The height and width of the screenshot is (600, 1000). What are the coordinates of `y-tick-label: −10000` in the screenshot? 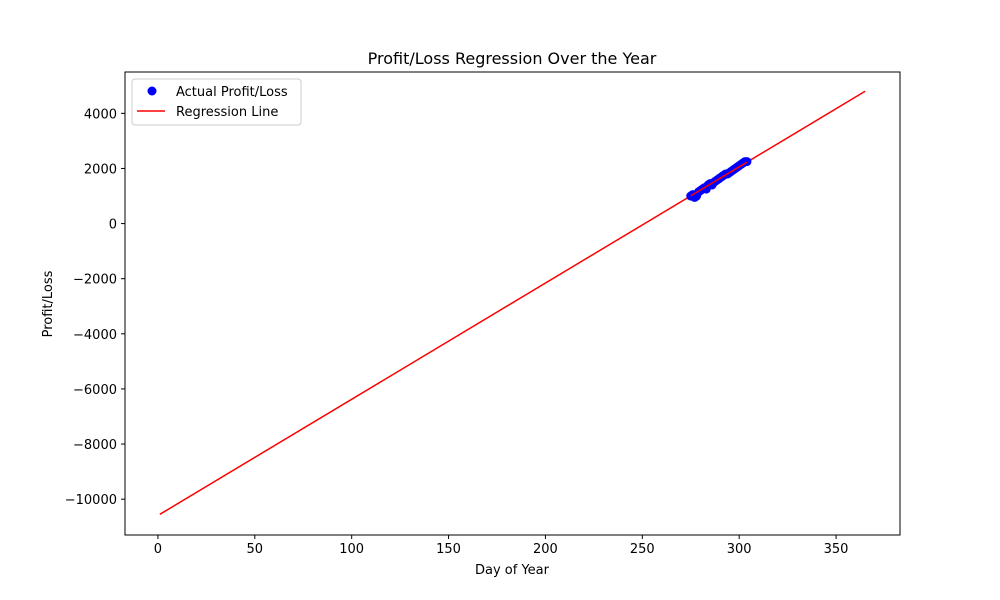 It's located at (91, 500).